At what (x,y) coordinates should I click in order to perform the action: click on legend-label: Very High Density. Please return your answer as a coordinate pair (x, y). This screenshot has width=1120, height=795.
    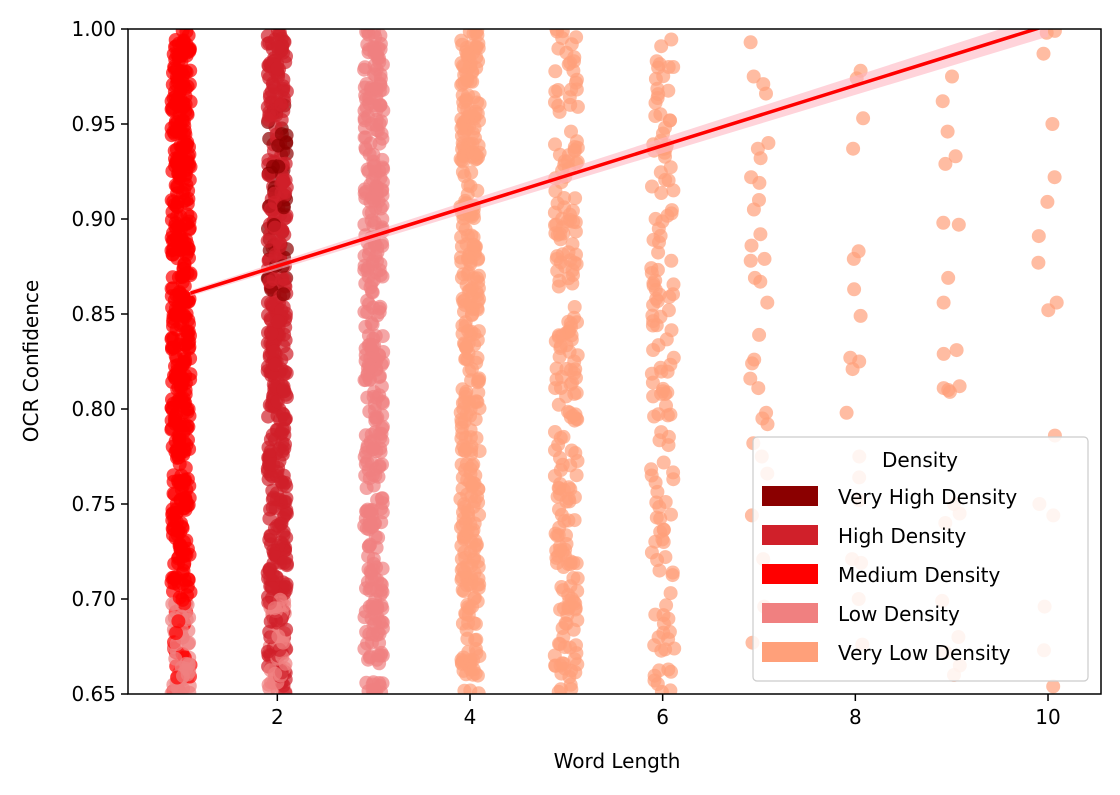
    Looking at the image, I should click on (927, 497).